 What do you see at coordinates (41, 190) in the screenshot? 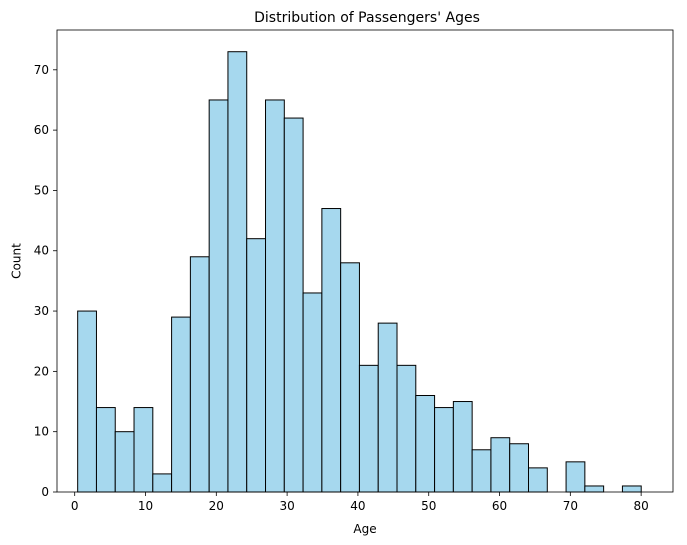
I see `y-tick-label: 50` at bounding box center [41, 190].